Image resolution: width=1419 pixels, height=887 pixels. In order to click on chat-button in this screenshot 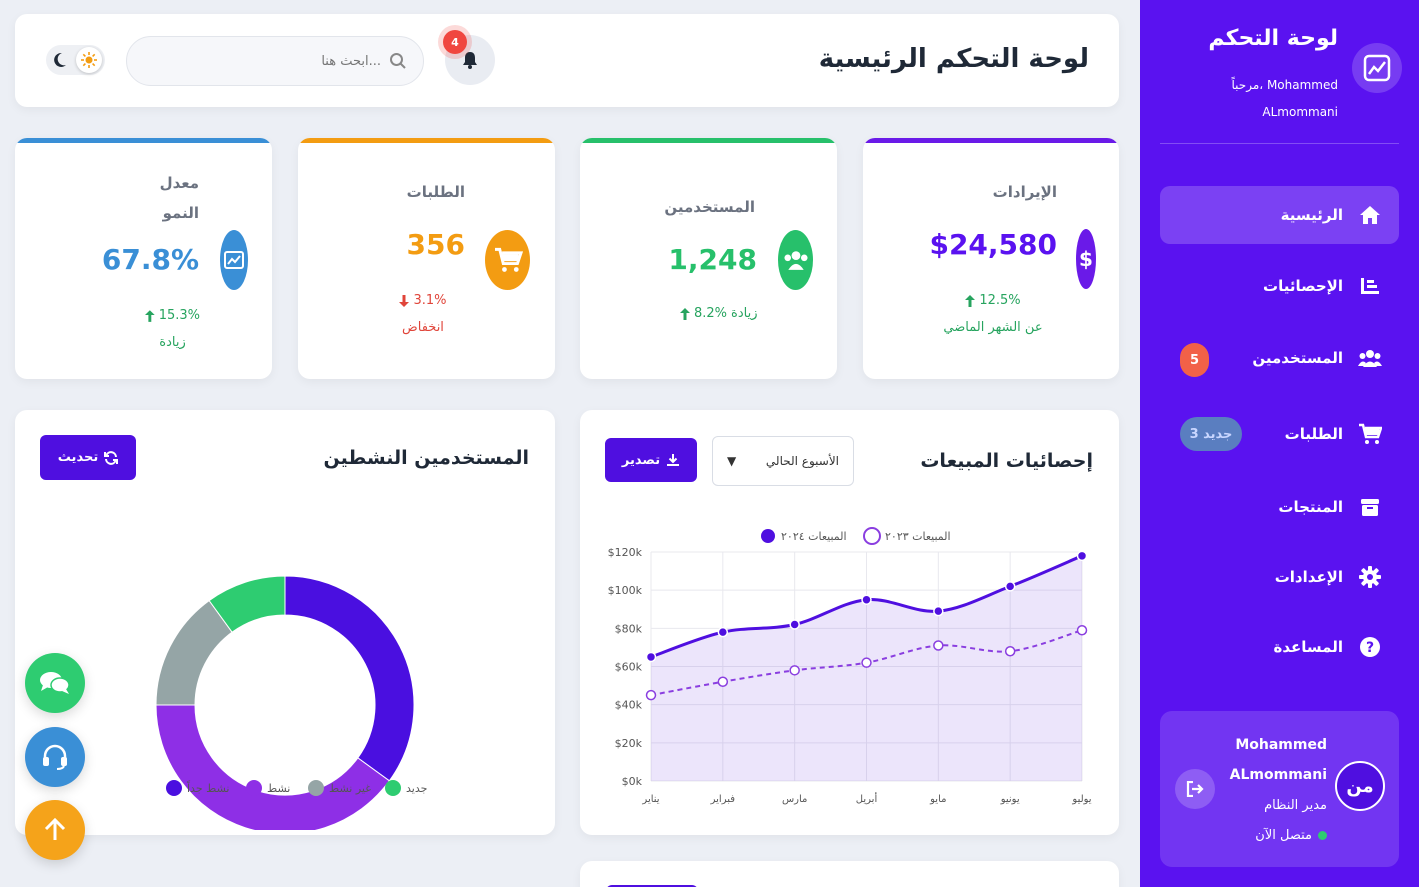, I will do `click(55, 683)`.